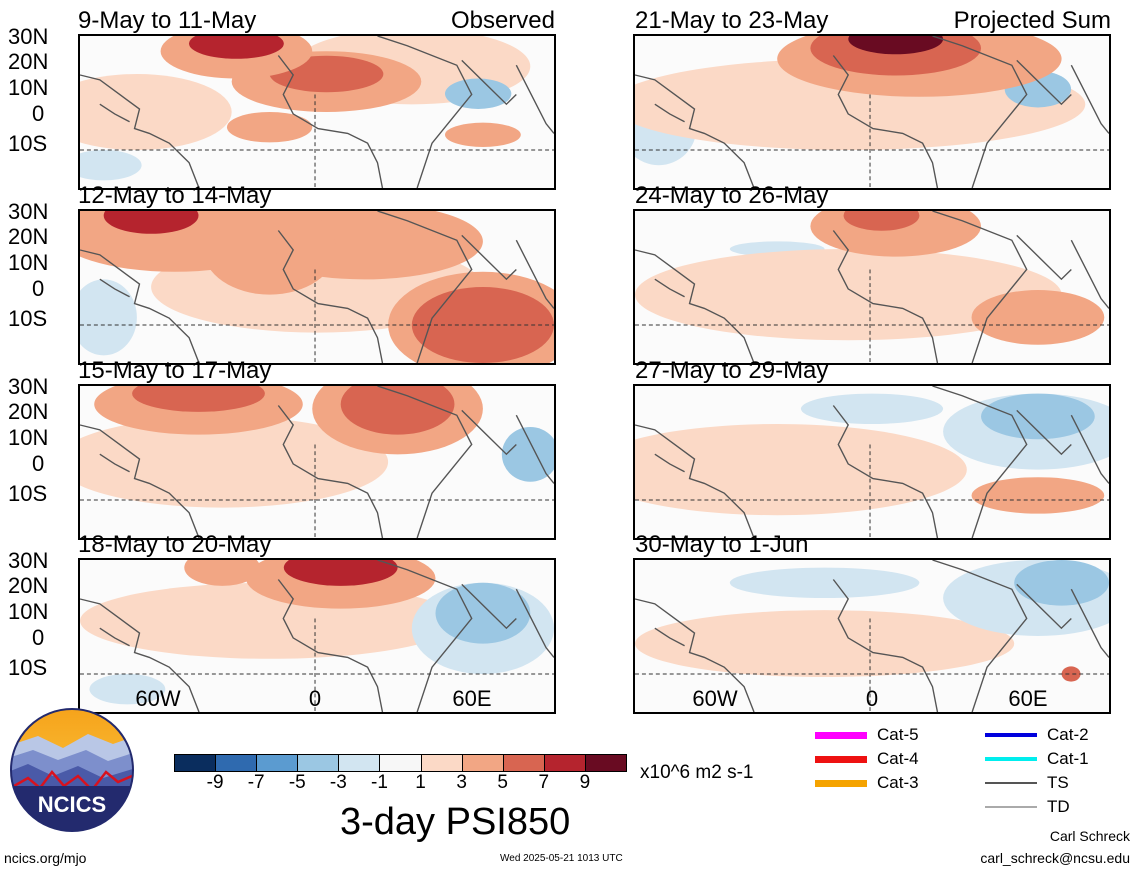 The height and width of the screenshot is (872, 1135). What do you see at coordinates (1058, 782) in the screenshot?
I see `legend-label: TS` at bounding box center [1058, 782].